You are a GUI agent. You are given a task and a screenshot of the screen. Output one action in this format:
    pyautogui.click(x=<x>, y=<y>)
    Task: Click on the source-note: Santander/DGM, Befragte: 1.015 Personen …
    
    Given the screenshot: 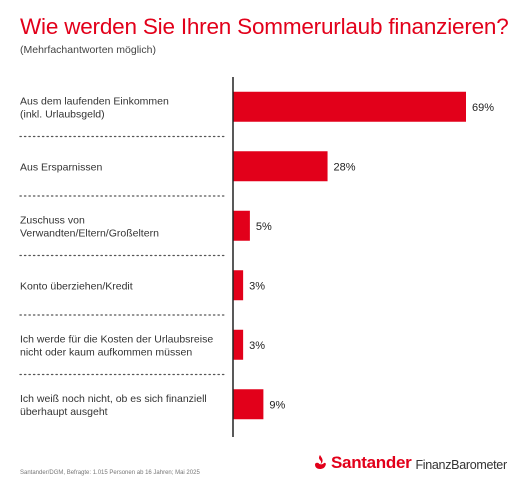 What is the action you would take?
    pyautogui.click(x=110, y=473)
    